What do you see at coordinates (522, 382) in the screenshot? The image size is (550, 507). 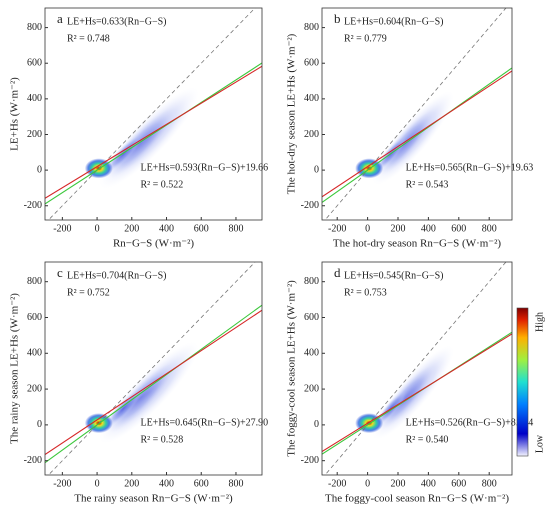 I see `colorbar` at bounding box center [522, 382].